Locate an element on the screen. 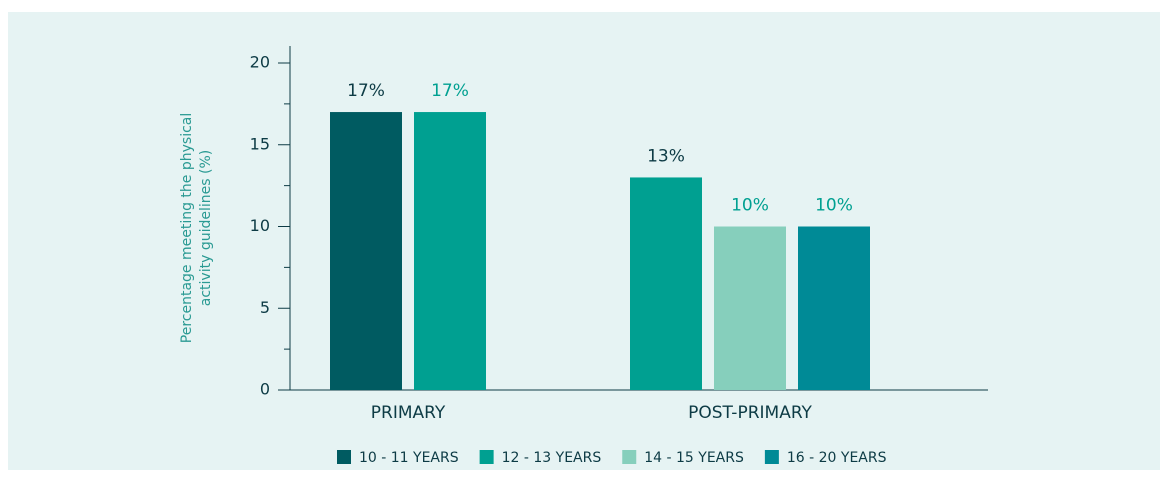 The width and height of the screenshot is (1169, 482). y-axis-title: activity guidelines (%) is located at coordinates (206, 228).